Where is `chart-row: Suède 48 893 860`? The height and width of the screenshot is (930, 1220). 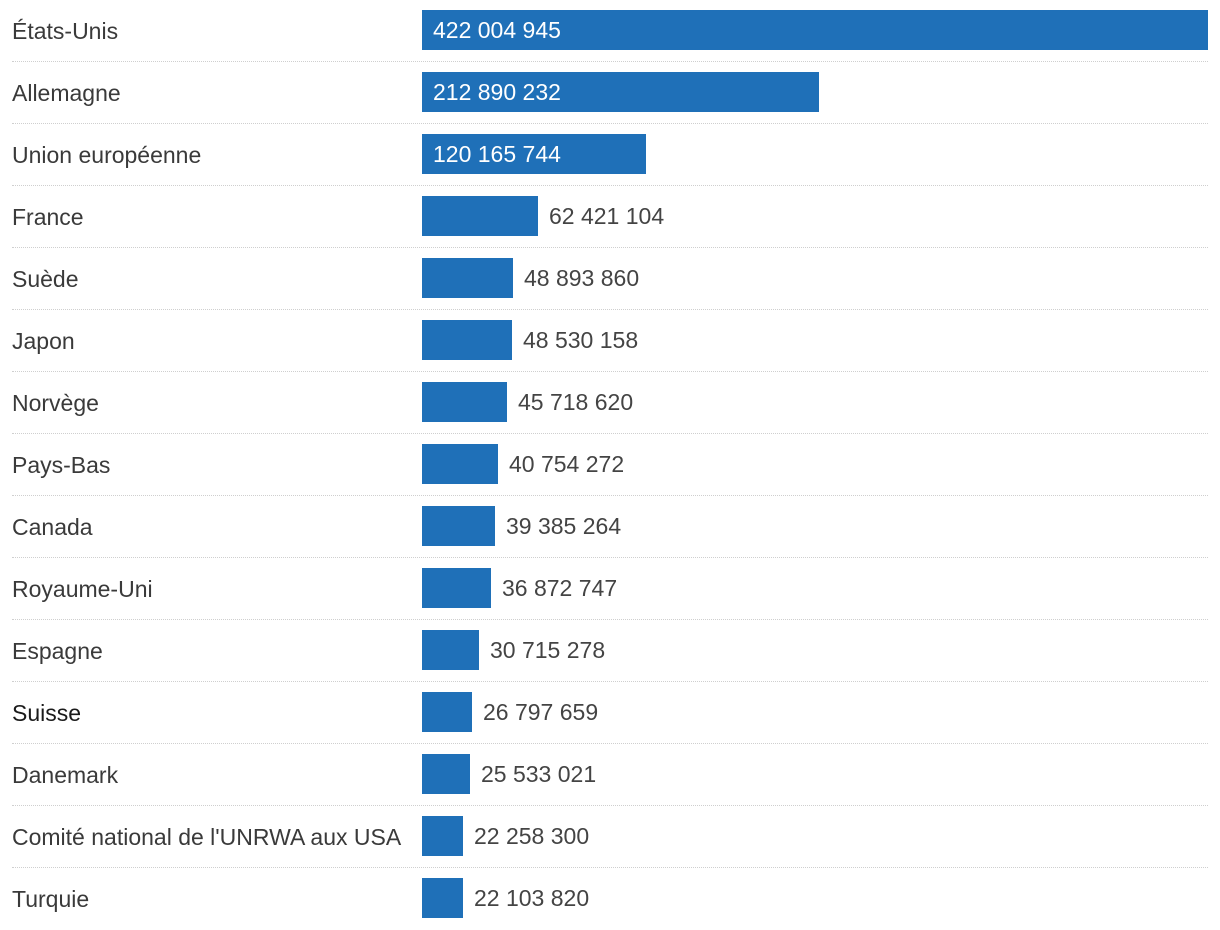 chart-row: Suède 48 893 860 is located at coordinates (610, 279).